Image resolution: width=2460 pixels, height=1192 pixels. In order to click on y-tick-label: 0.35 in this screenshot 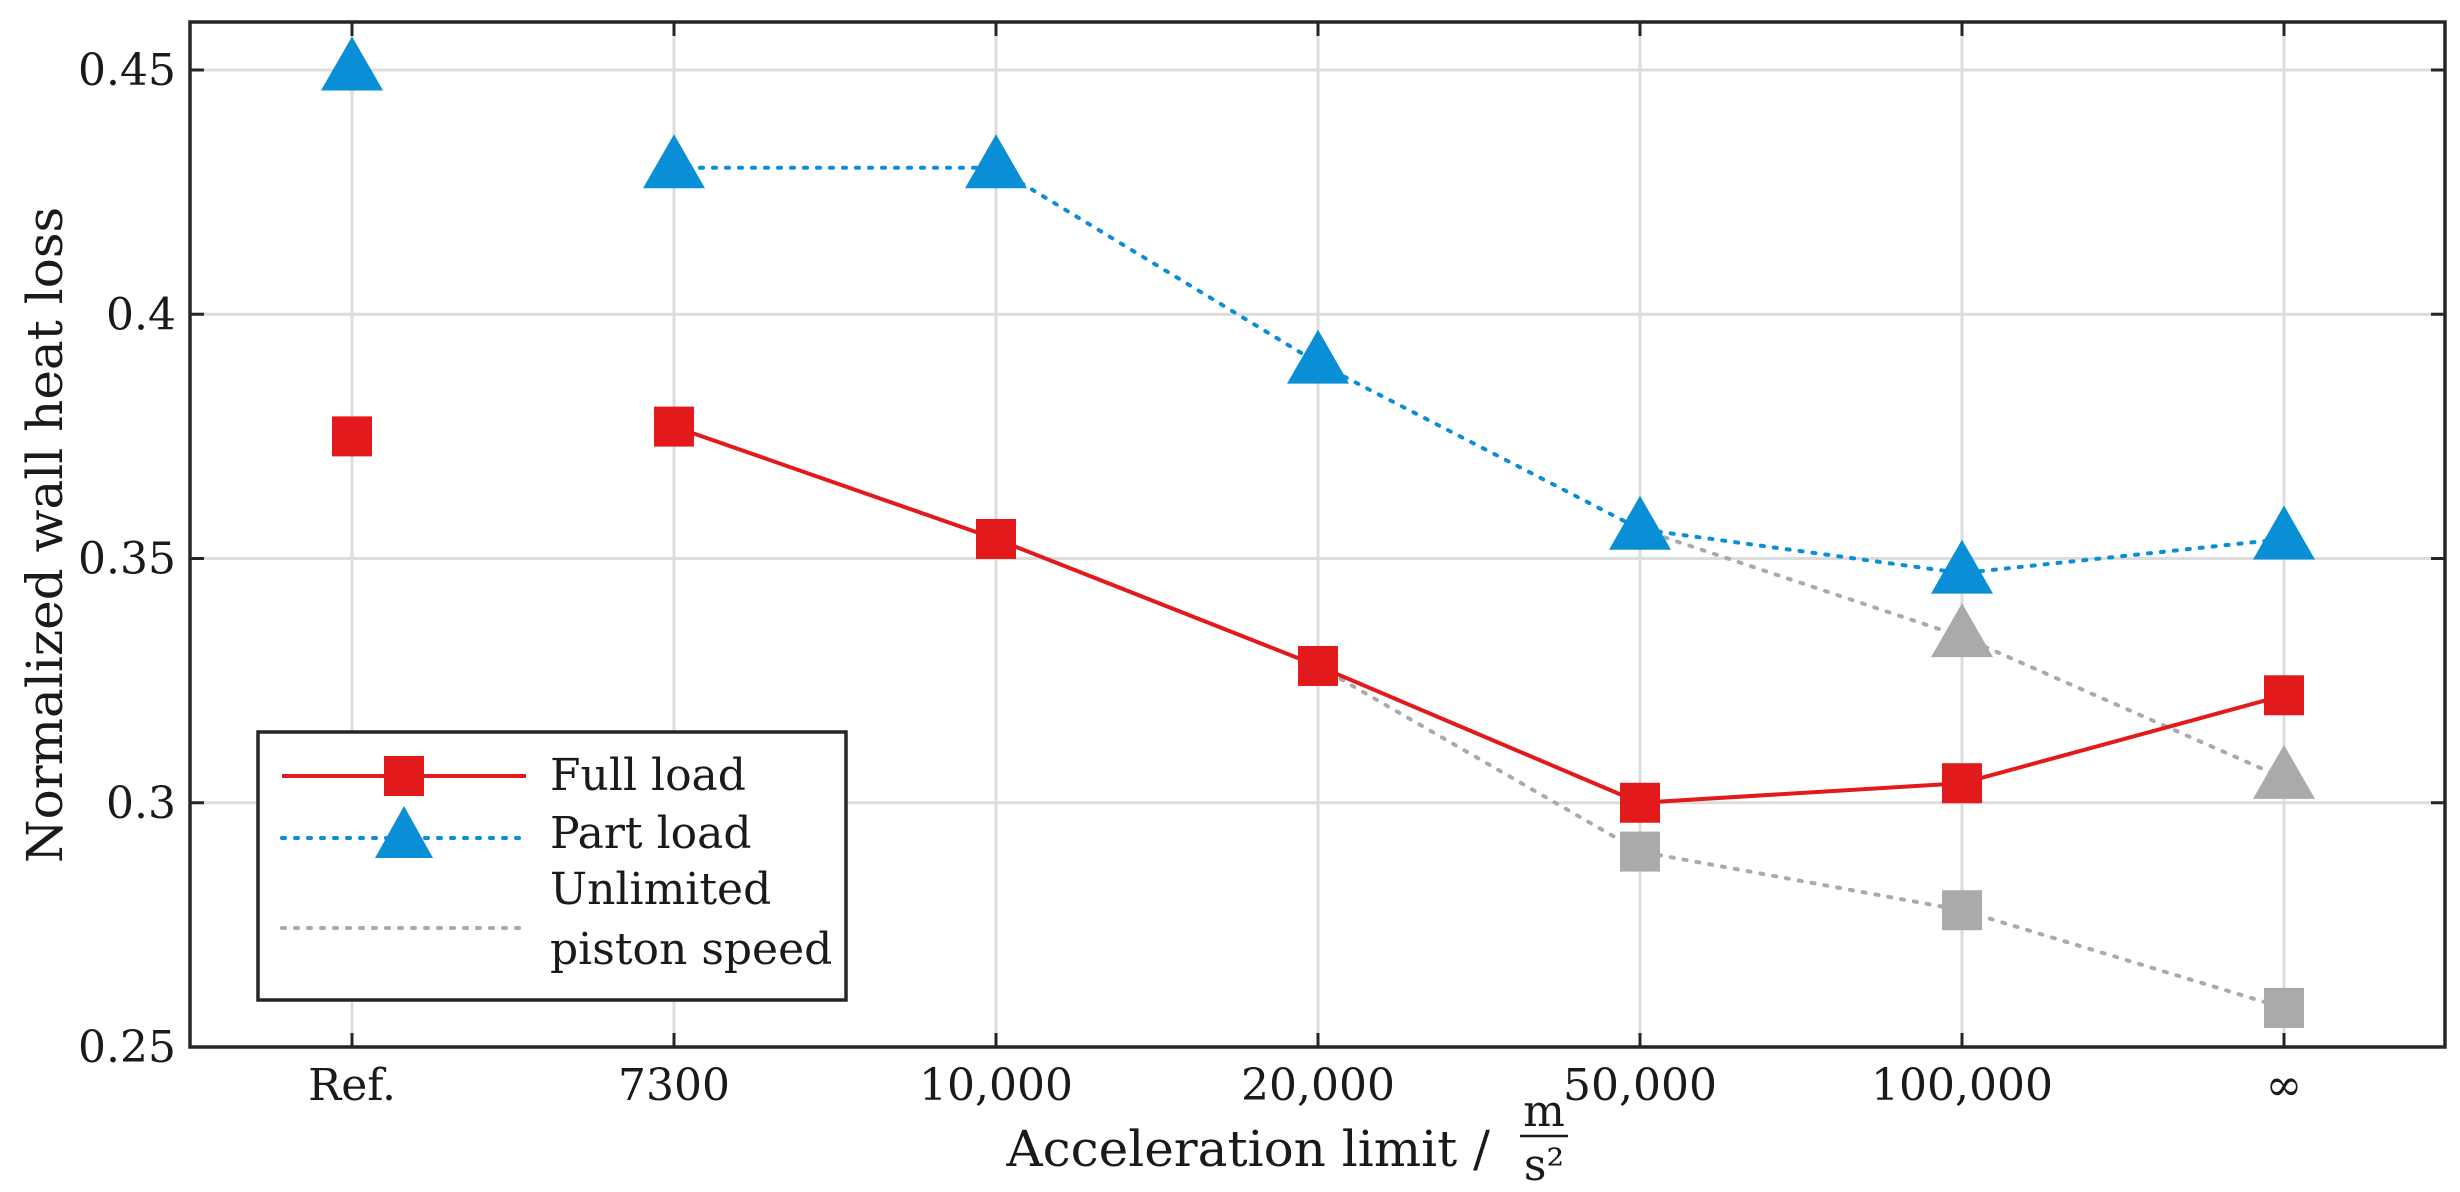, I will do `click(127, 559)`.